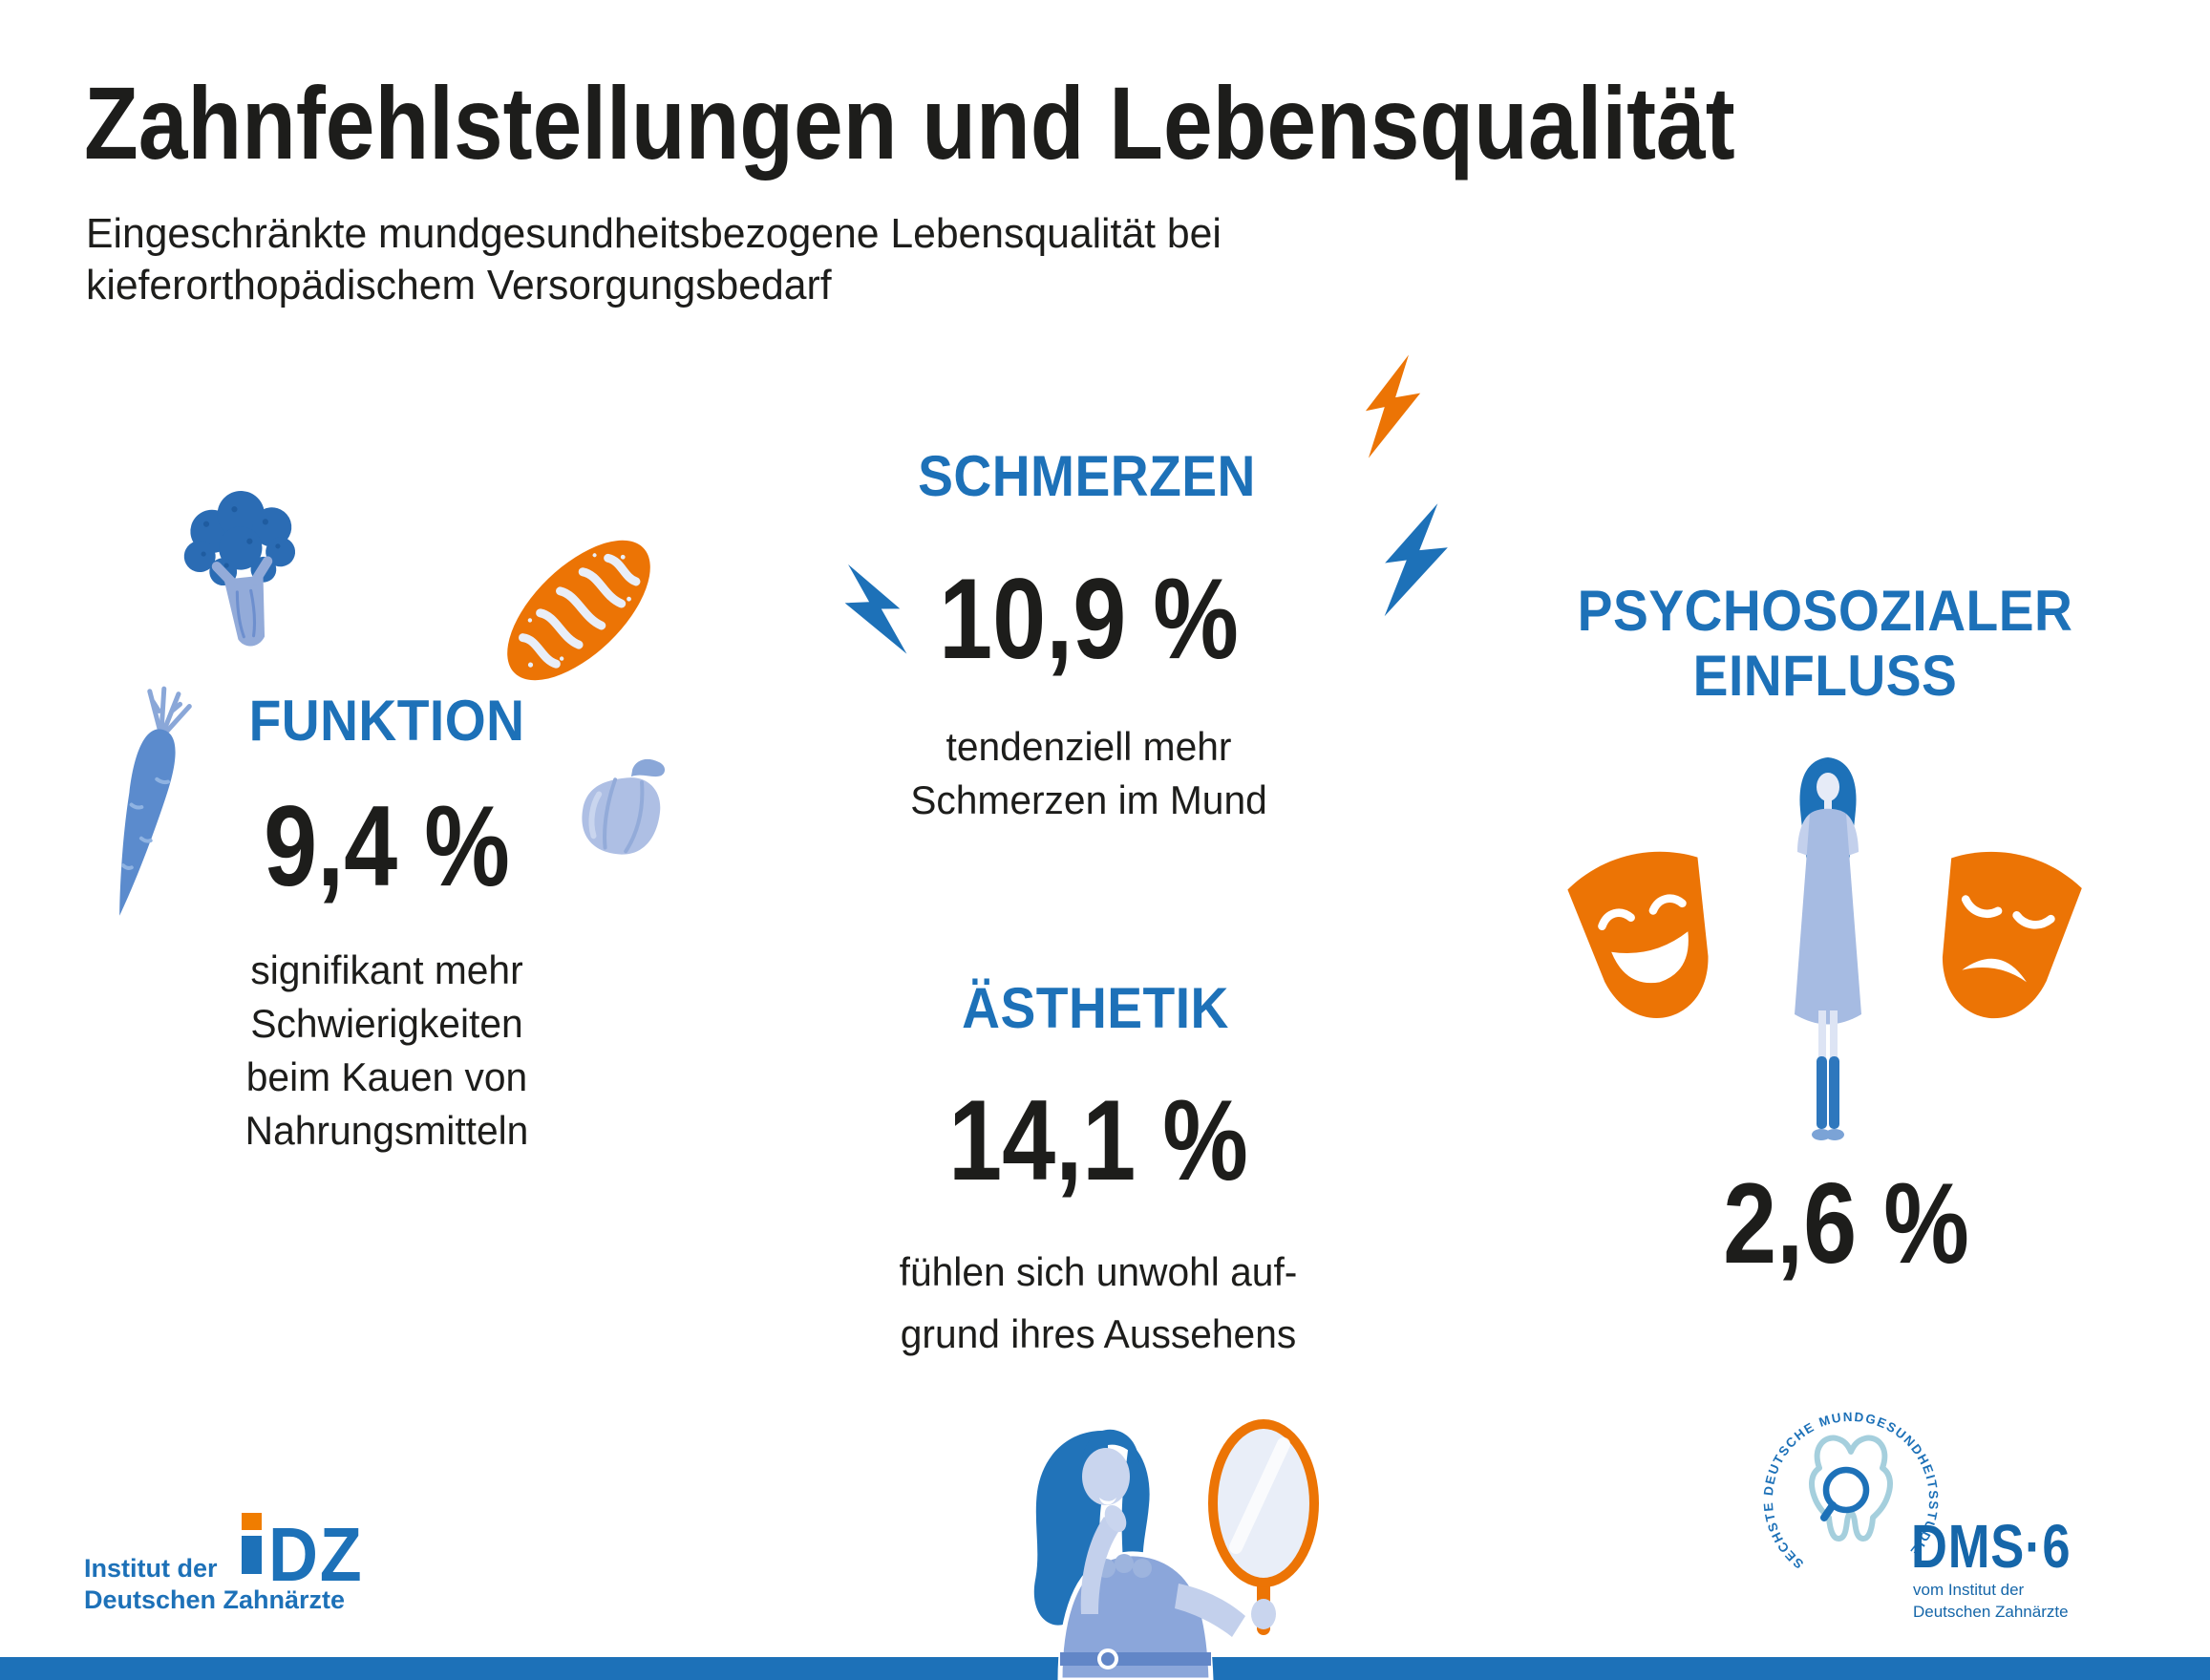 The image size is (2210, 1680). What do you see at coordinates (316, 1554) in the screenshot?
I see `idz-logo-letters: DZ` at bounding box center [316, 1554].